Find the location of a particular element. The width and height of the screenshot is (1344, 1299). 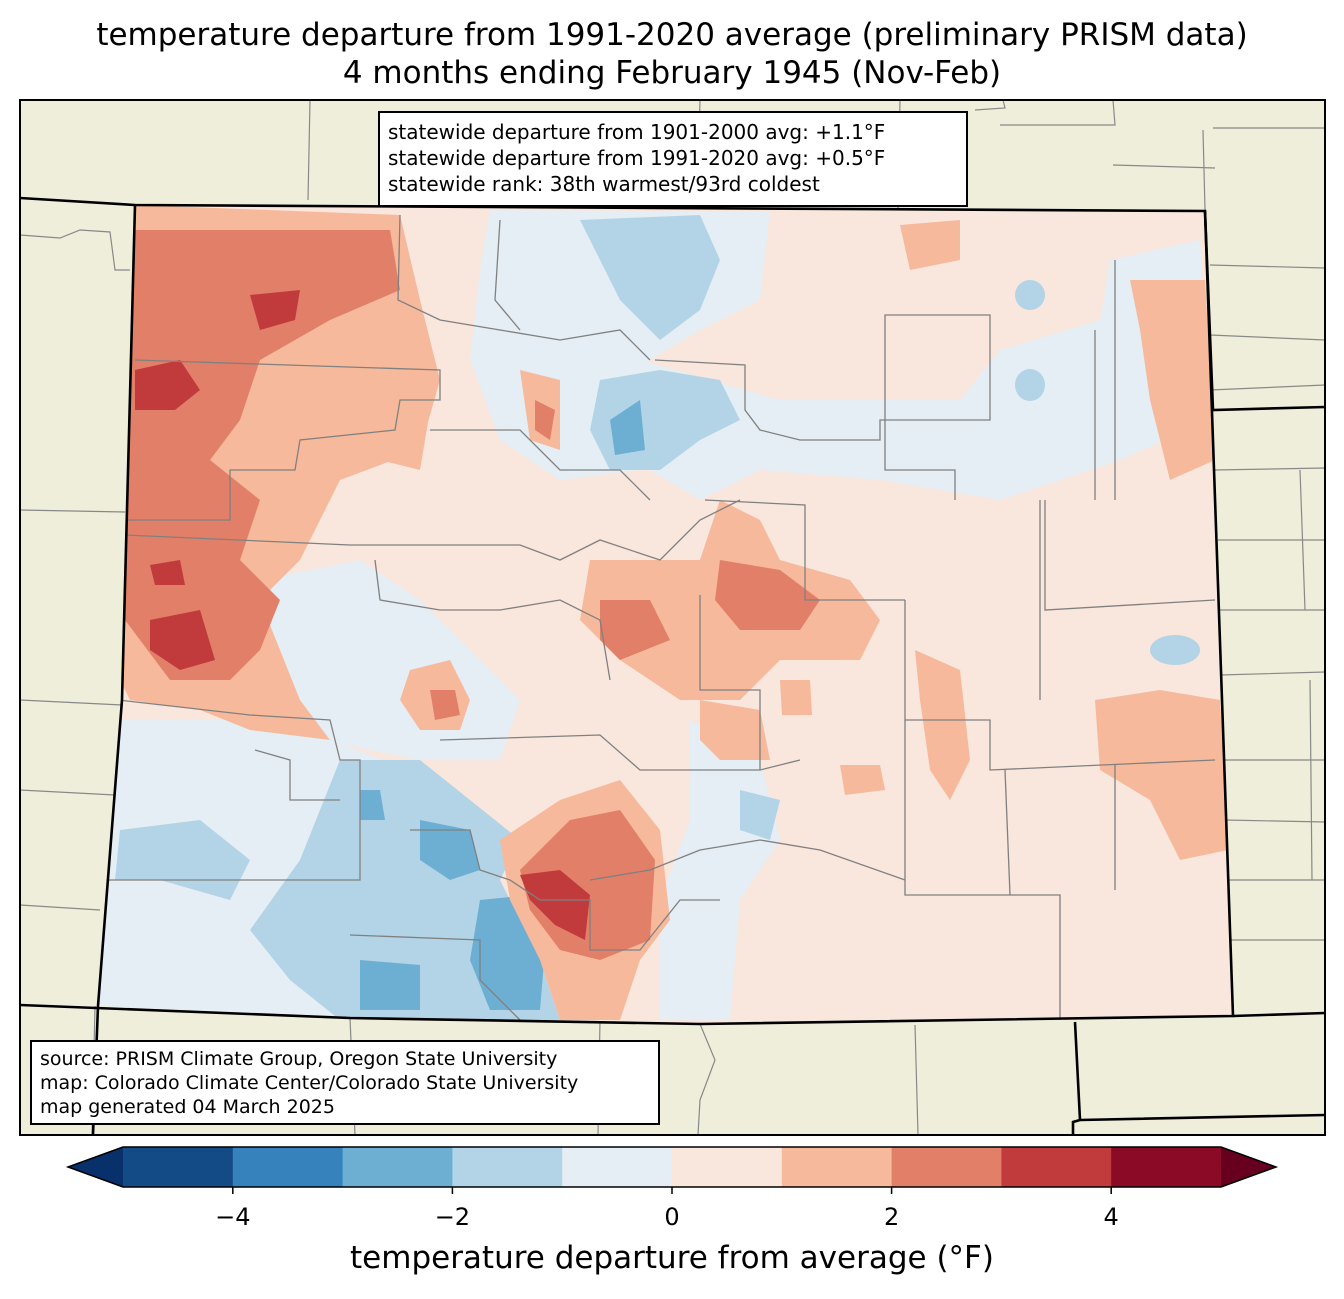

colorbar-over-arrow is located at coordinates (1248, 1167).